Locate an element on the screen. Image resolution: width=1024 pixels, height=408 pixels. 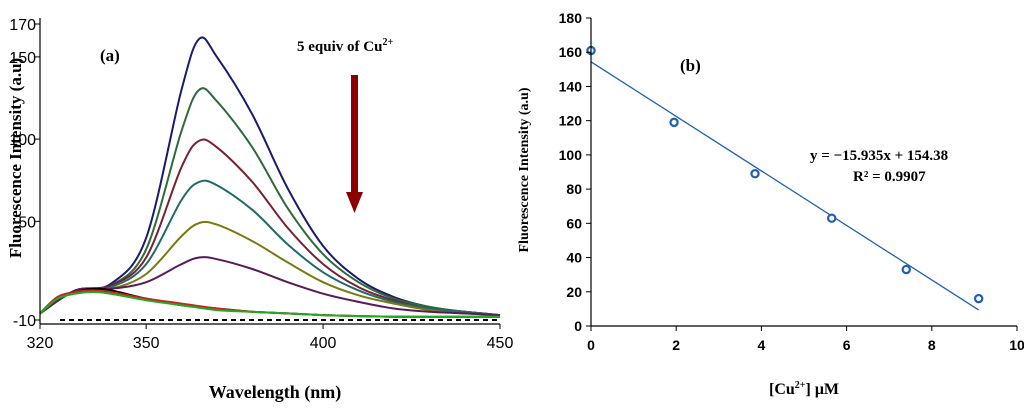
copper-annotation: 5 equiv of Cu2+ is located at coordinates (345, 46).